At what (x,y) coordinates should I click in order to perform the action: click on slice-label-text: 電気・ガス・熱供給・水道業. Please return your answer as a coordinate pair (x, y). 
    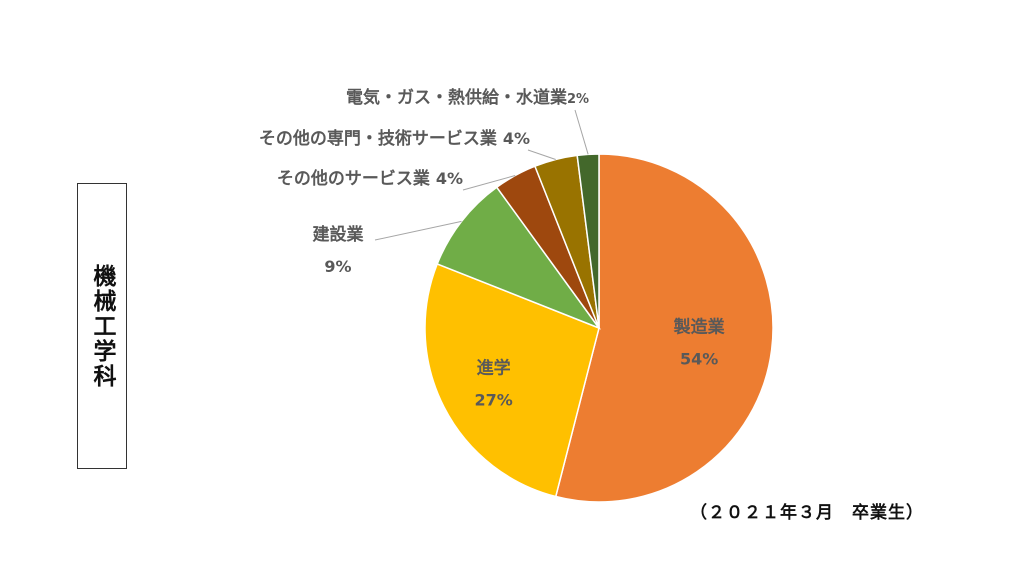
    Looking at the image, I should click on (456, 97).